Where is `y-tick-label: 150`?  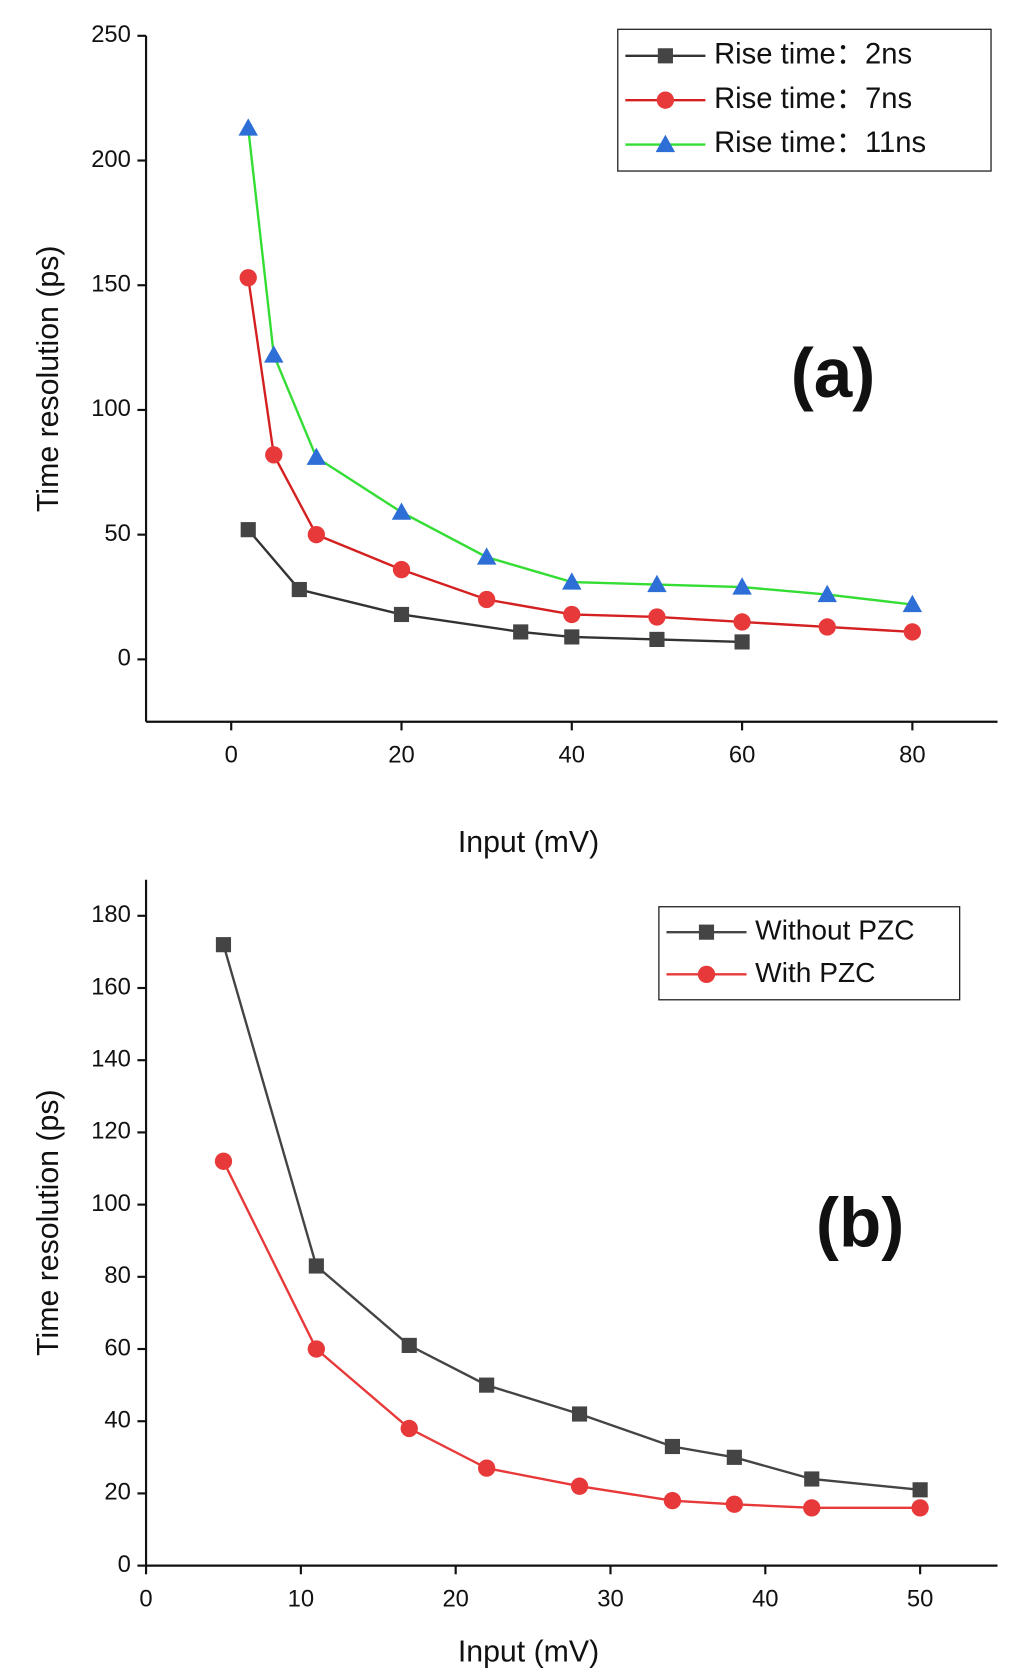 y-tick-label: 150 is located at coordinates (111, 284).